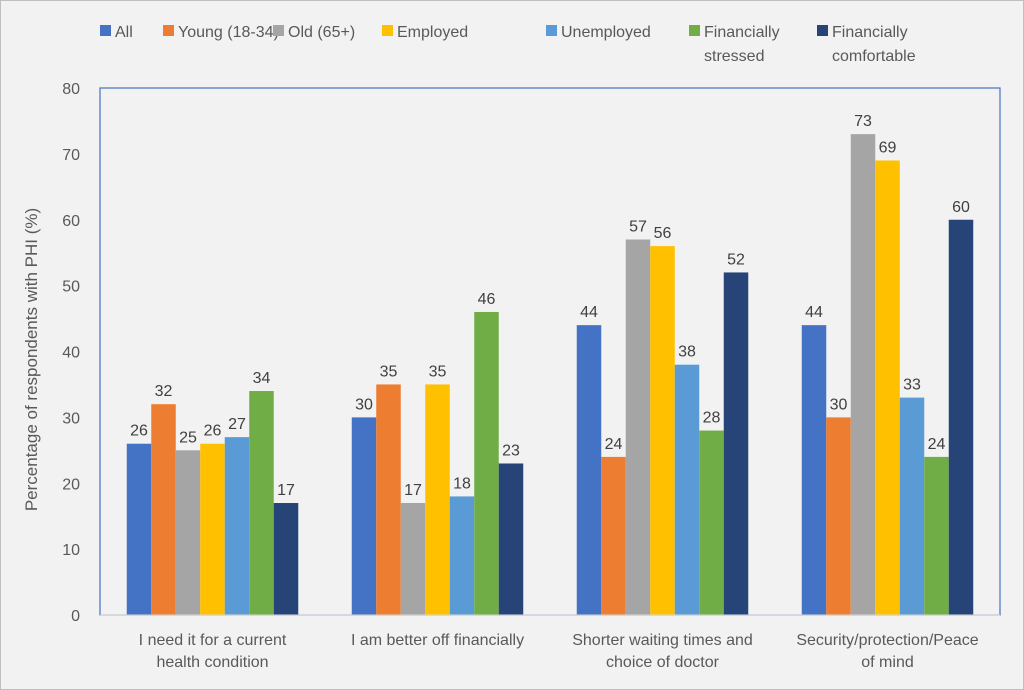 This screenshot has height=690, width=1024. What do you see at coordinates (432, 32) in the screenshot?
I see `legend-label: Employed` at bounding box center [432, 32].